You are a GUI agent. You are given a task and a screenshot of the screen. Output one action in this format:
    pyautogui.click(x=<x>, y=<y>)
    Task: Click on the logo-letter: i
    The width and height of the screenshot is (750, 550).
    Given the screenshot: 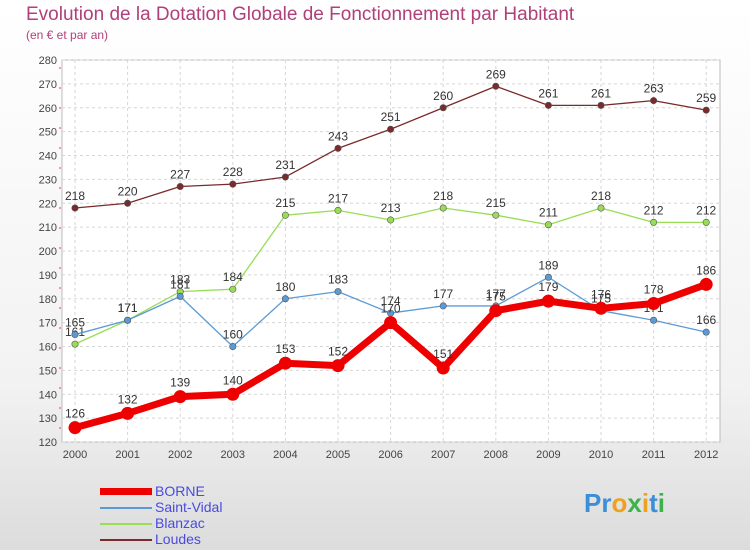 What is the action you would take?
    pyautogui.click(x=661, y=503)
    